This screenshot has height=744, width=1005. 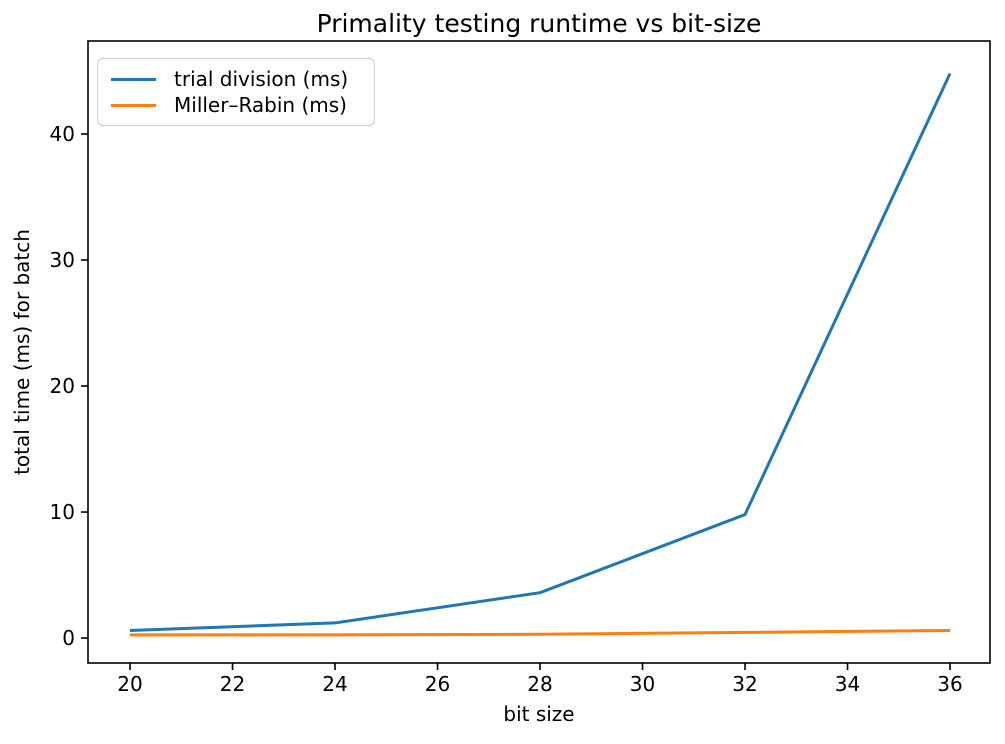 What do you see at coordinates (642, 684) in the screenshot?
I see `x-tick-label: 30` at bounding box center [642, 684].